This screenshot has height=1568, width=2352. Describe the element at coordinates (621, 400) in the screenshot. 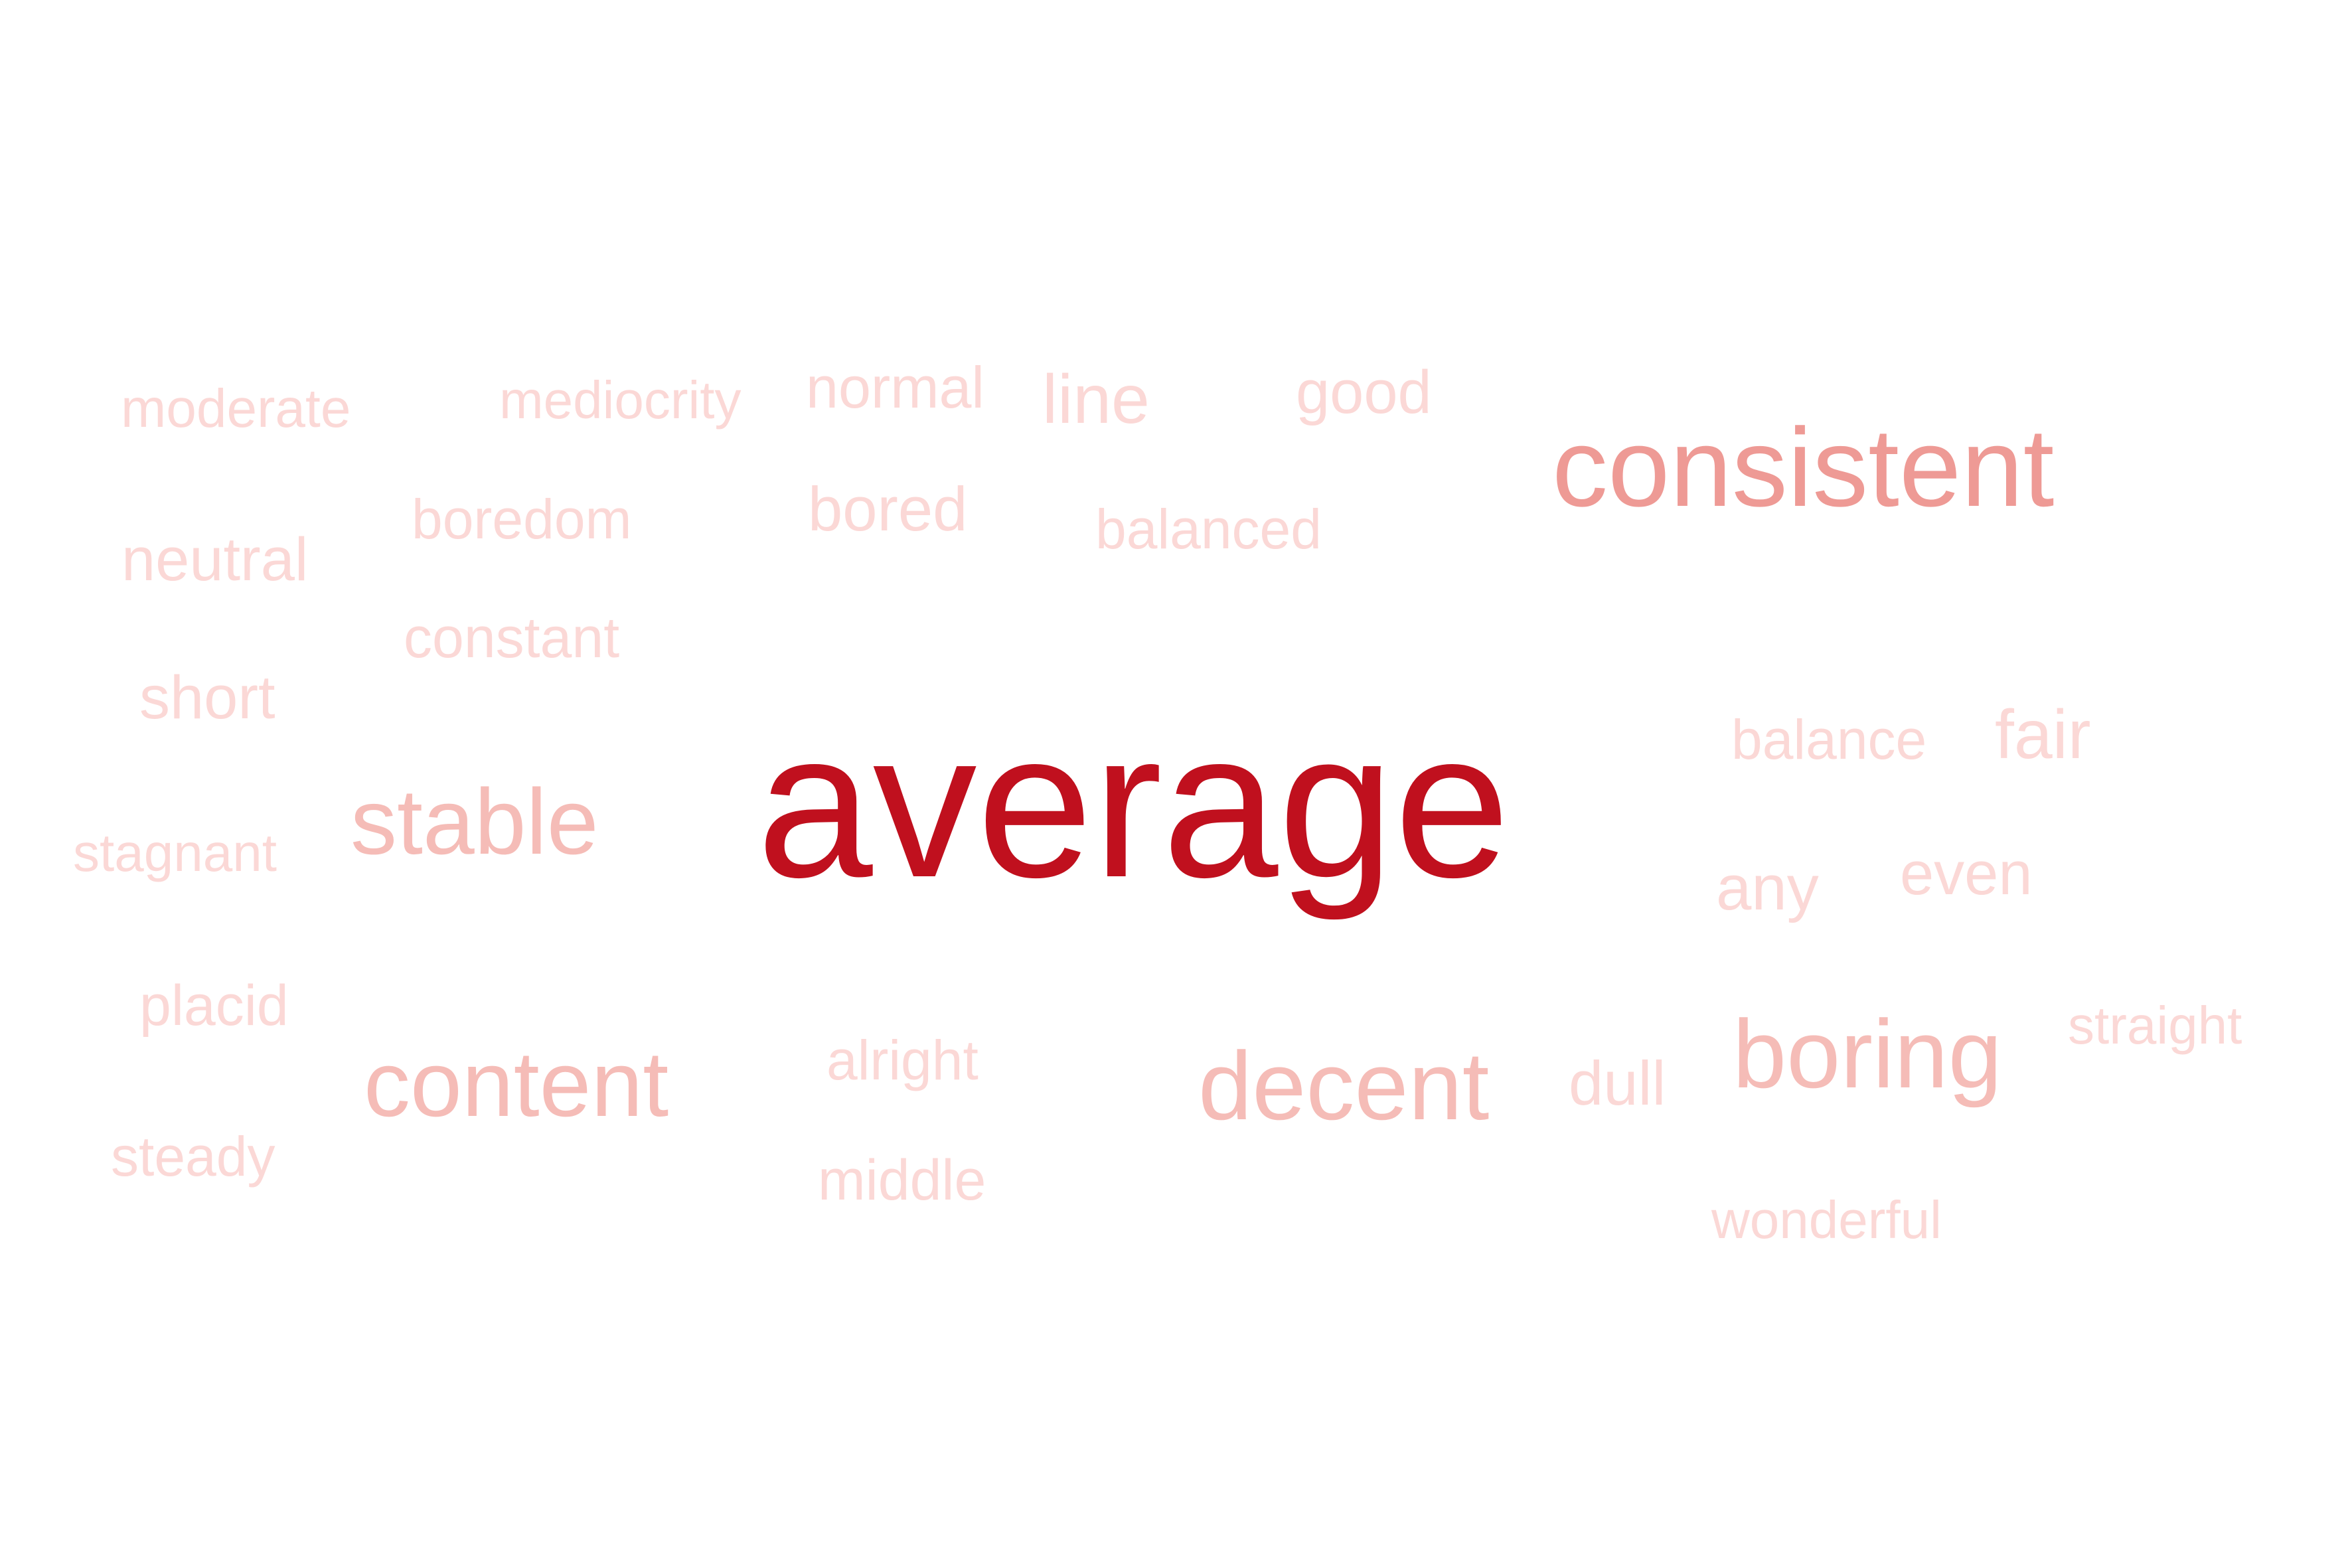

I see `word-mediocrity: mediocrity` at that location.